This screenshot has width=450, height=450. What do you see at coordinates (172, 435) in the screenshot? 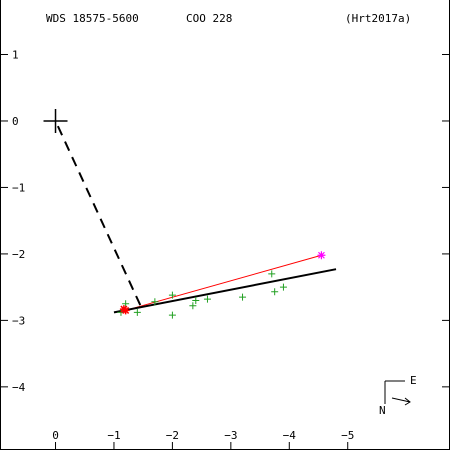
I see `x-tick-label: −2` at bounding box center [172, 435].